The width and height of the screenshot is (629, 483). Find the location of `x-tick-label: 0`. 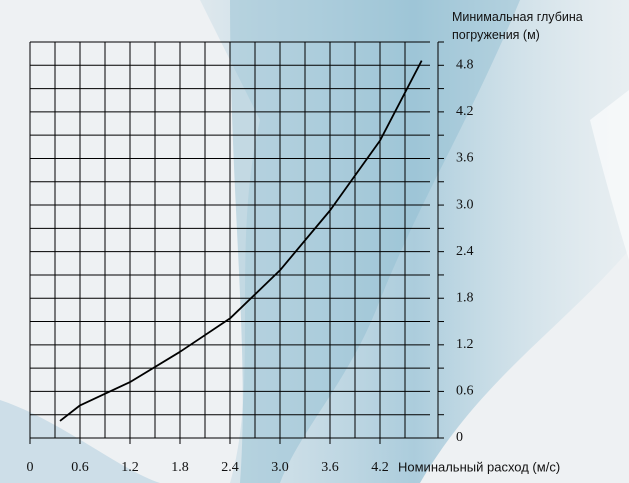

x-tick-label: 0 is located at coordinates (30, 467).